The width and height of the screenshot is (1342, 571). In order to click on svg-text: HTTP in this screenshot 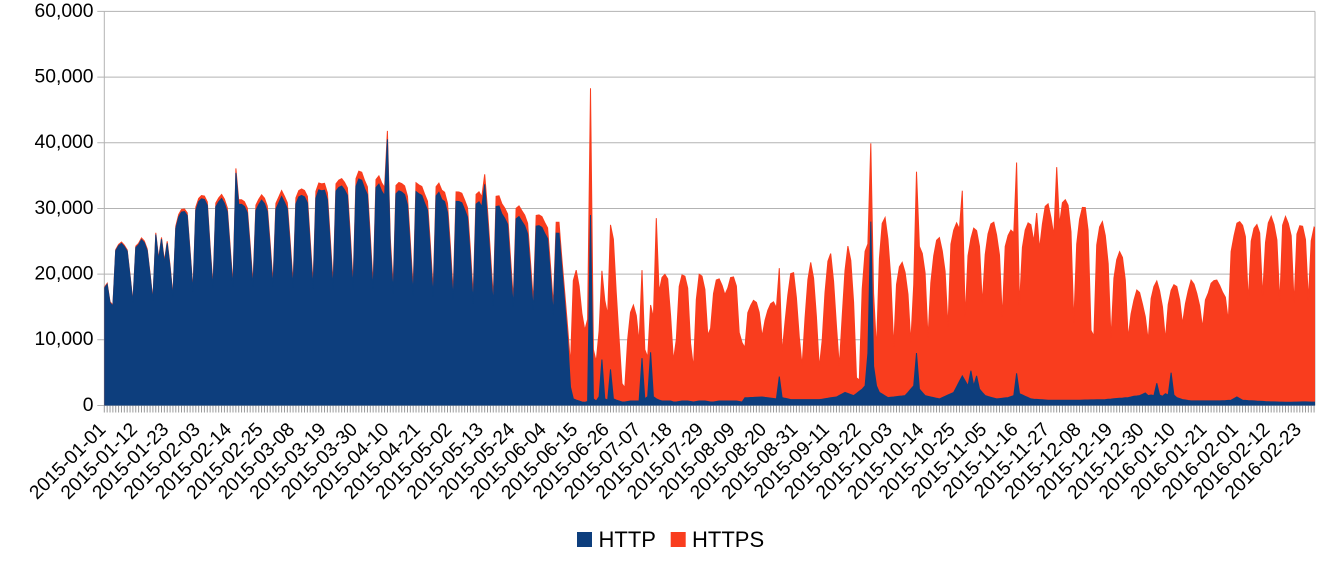, I will do `click(627, 539)`.